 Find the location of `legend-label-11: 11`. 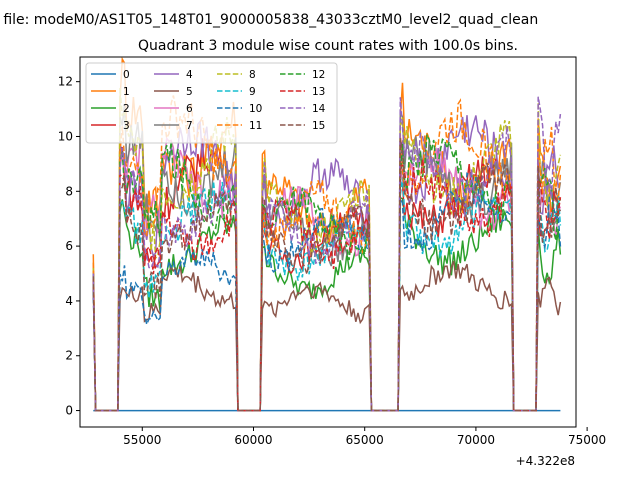

legend-label-11: 11 is located at coordinates (255, 126).